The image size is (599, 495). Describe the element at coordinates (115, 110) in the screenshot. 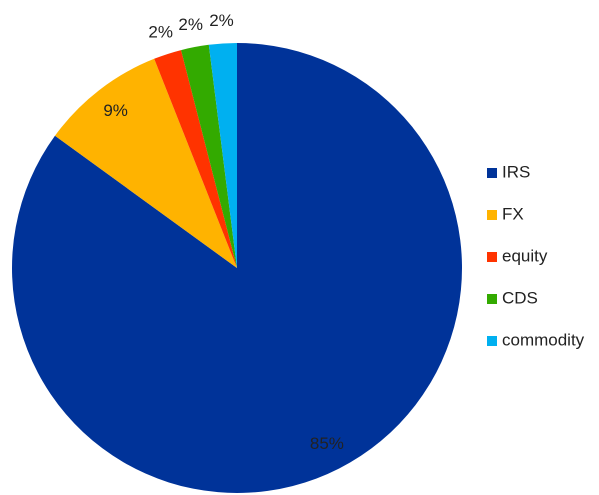

I see `slice-label: 9%` at that location.